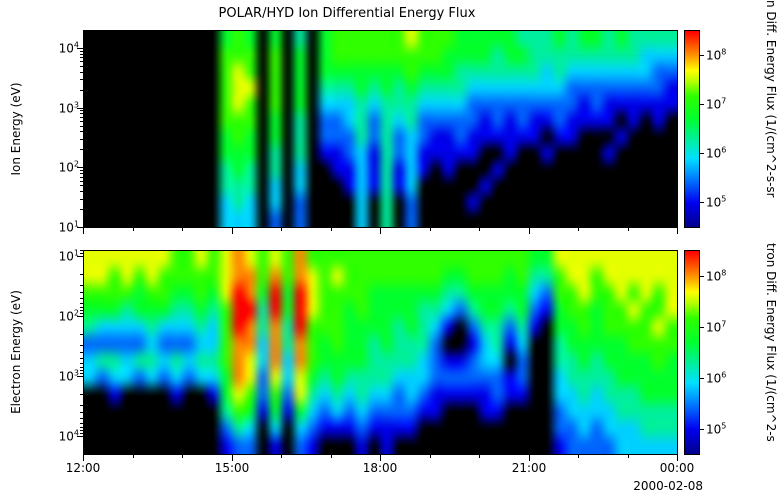 The image size is (780, 499). What do you see at coordinates (83, 468) in the screenshot?
I see `x-tick-label: 12:00` at bounding box center [83, 468].